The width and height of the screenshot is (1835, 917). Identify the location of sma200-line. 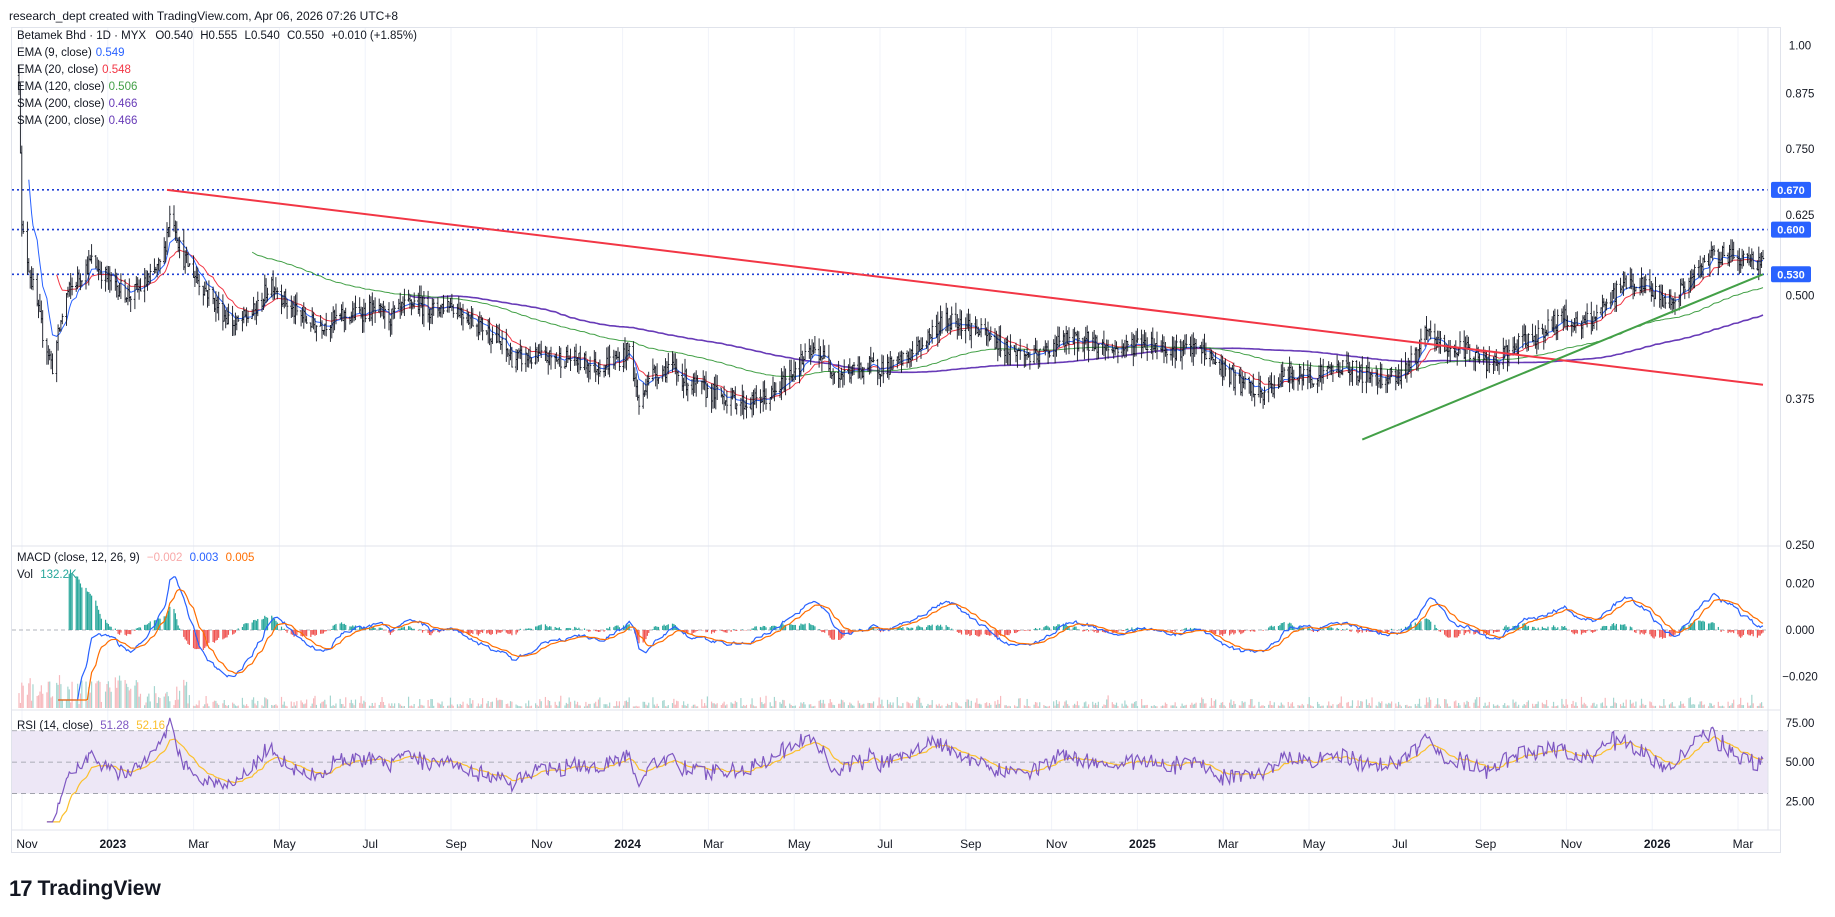
(1086, 333).